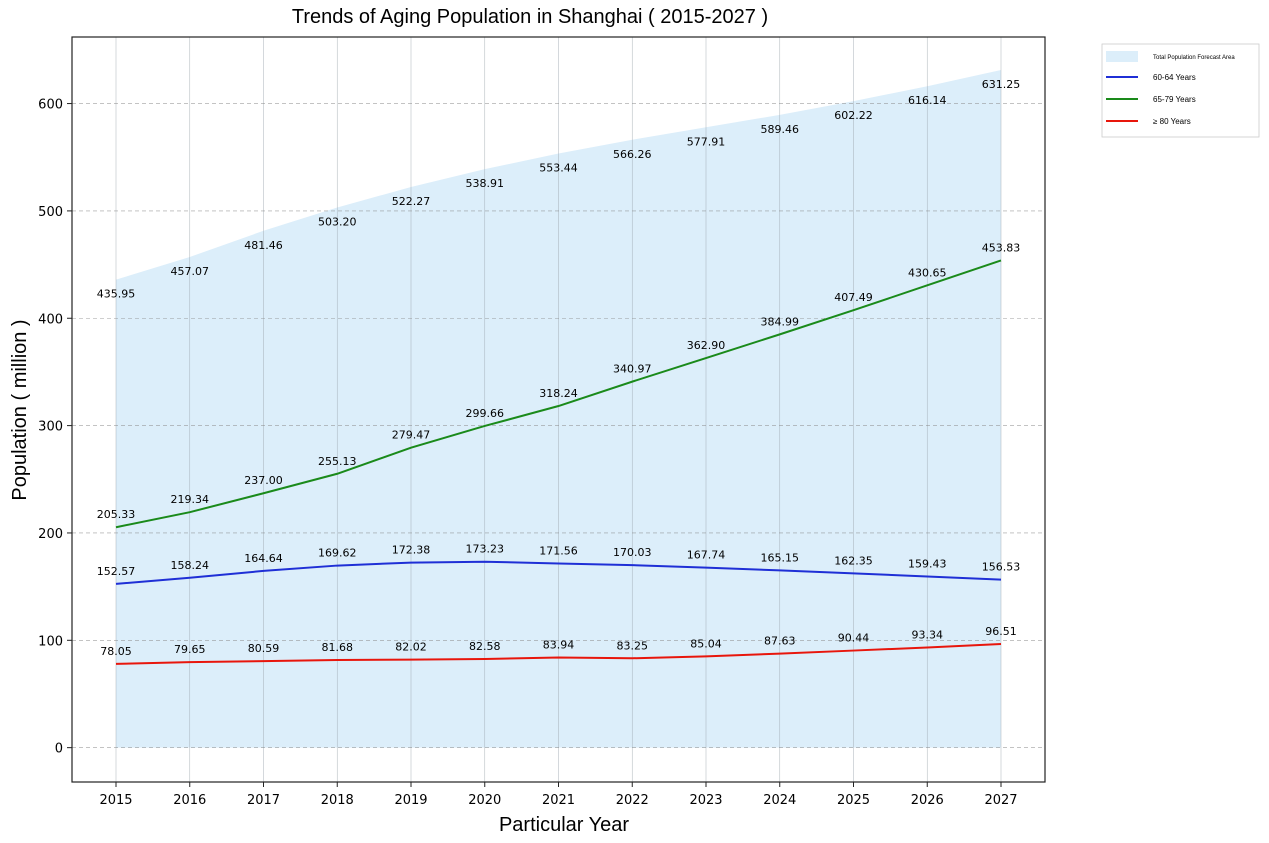 The image size is (1269, 843). Describe the element at coordinates (1001, 631) in the screenshot. I see `series-2-data-label: 96.51` at that location.